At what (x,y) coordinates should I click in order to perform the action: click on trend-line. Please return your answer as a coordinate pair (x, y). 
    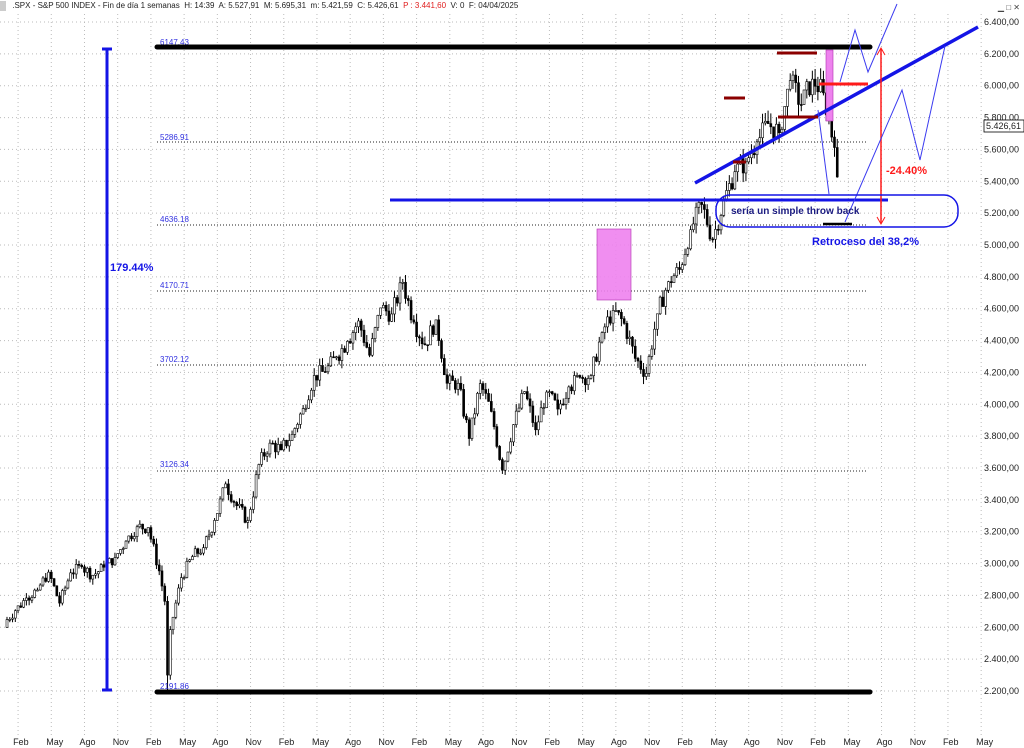
    Looking at the image, I should click on (836, 105).